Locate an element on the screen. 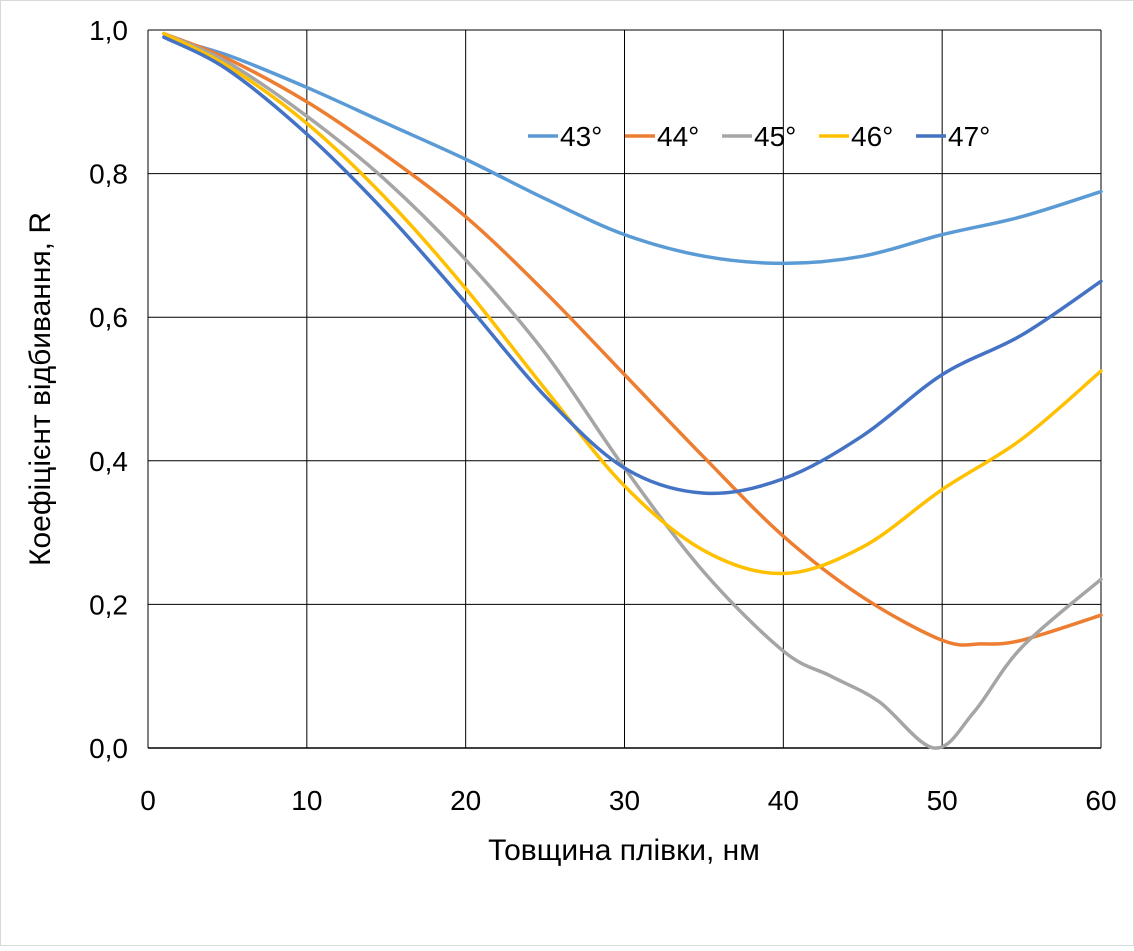 The width and height of the screenshot is (1134, 951). x-axis-label: Товщина плівки, нм is located at coordinates (624, 850).